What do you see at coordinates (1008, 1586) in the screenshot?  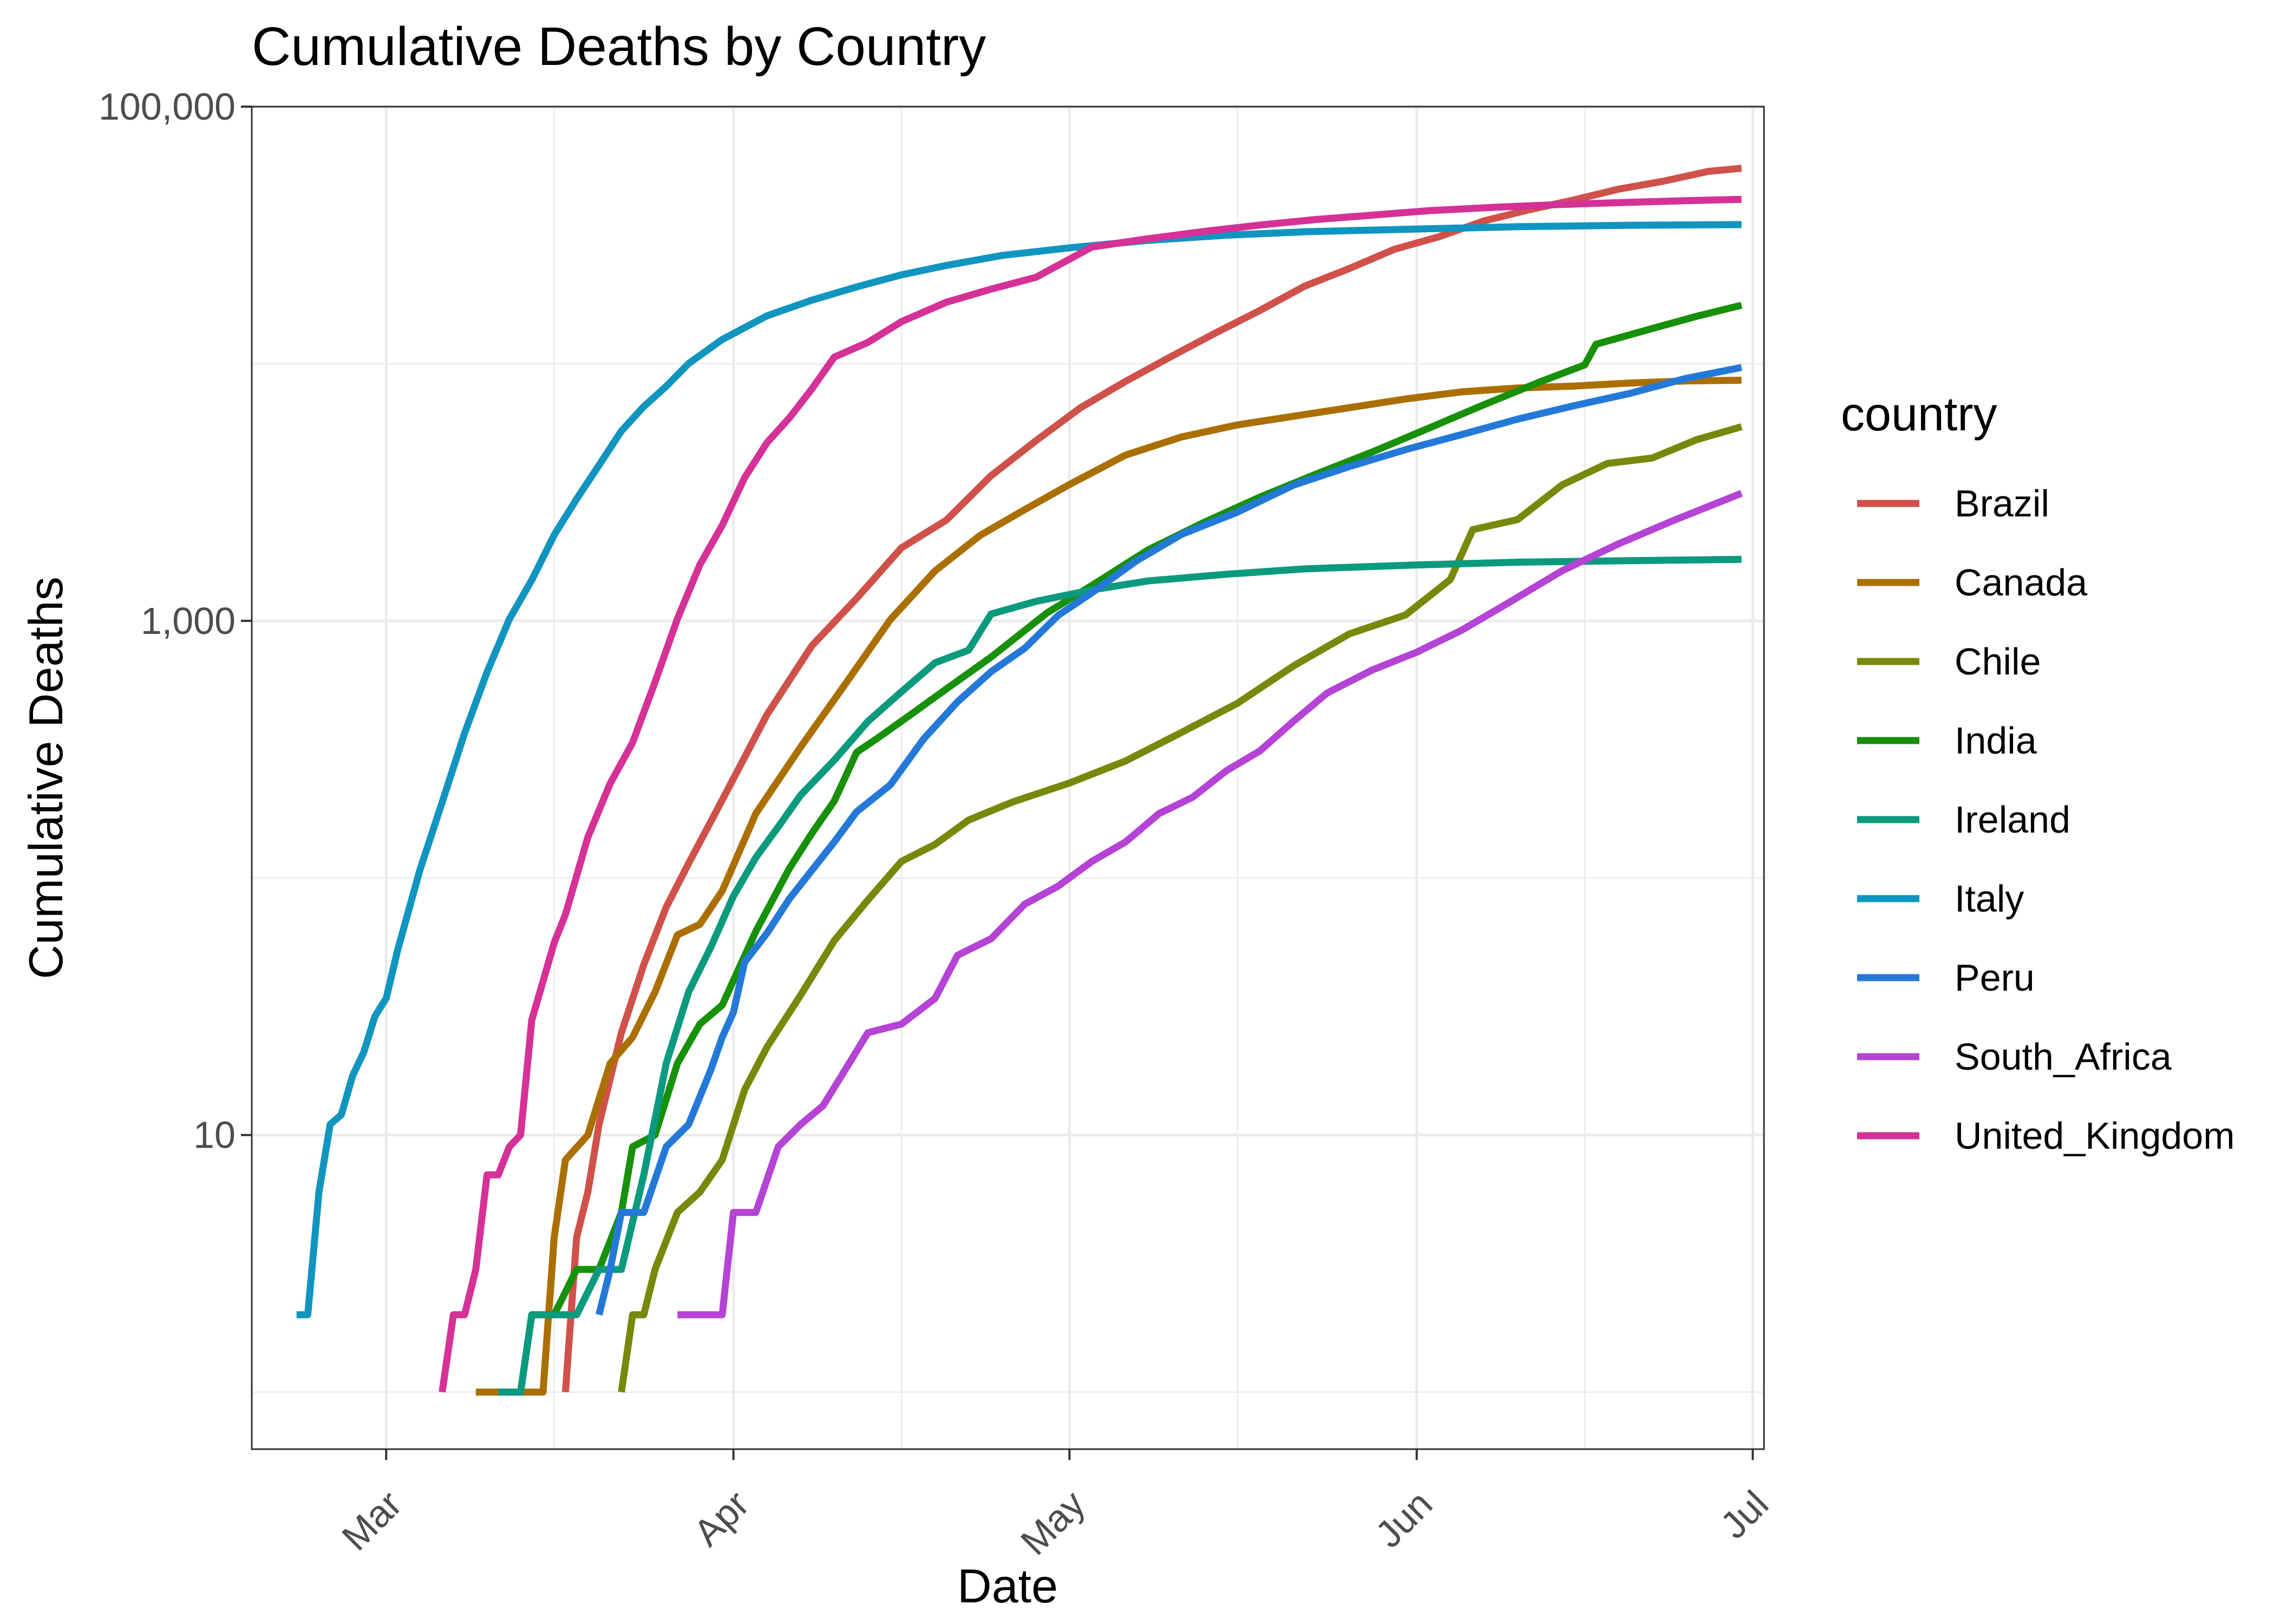 I see `x-axis-title: Date` at bounding box center [1008, 1586].